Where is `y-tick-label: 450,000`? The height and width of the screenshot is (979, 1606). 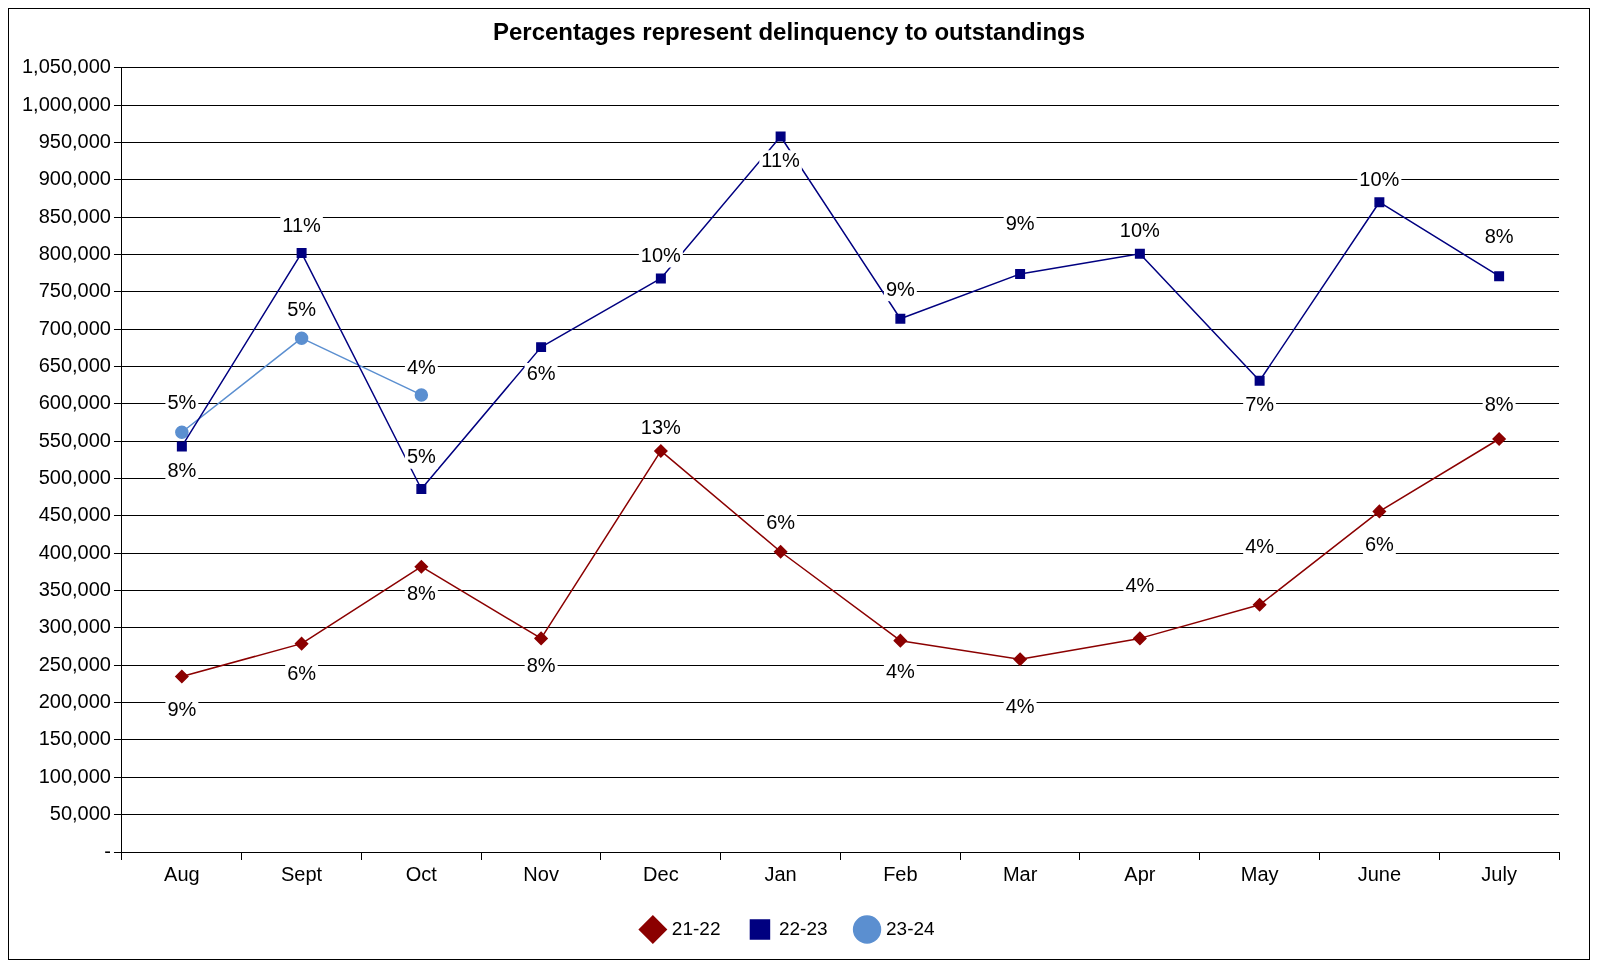
y-tick-label: 450,000 is located at coordinates (74, 514).